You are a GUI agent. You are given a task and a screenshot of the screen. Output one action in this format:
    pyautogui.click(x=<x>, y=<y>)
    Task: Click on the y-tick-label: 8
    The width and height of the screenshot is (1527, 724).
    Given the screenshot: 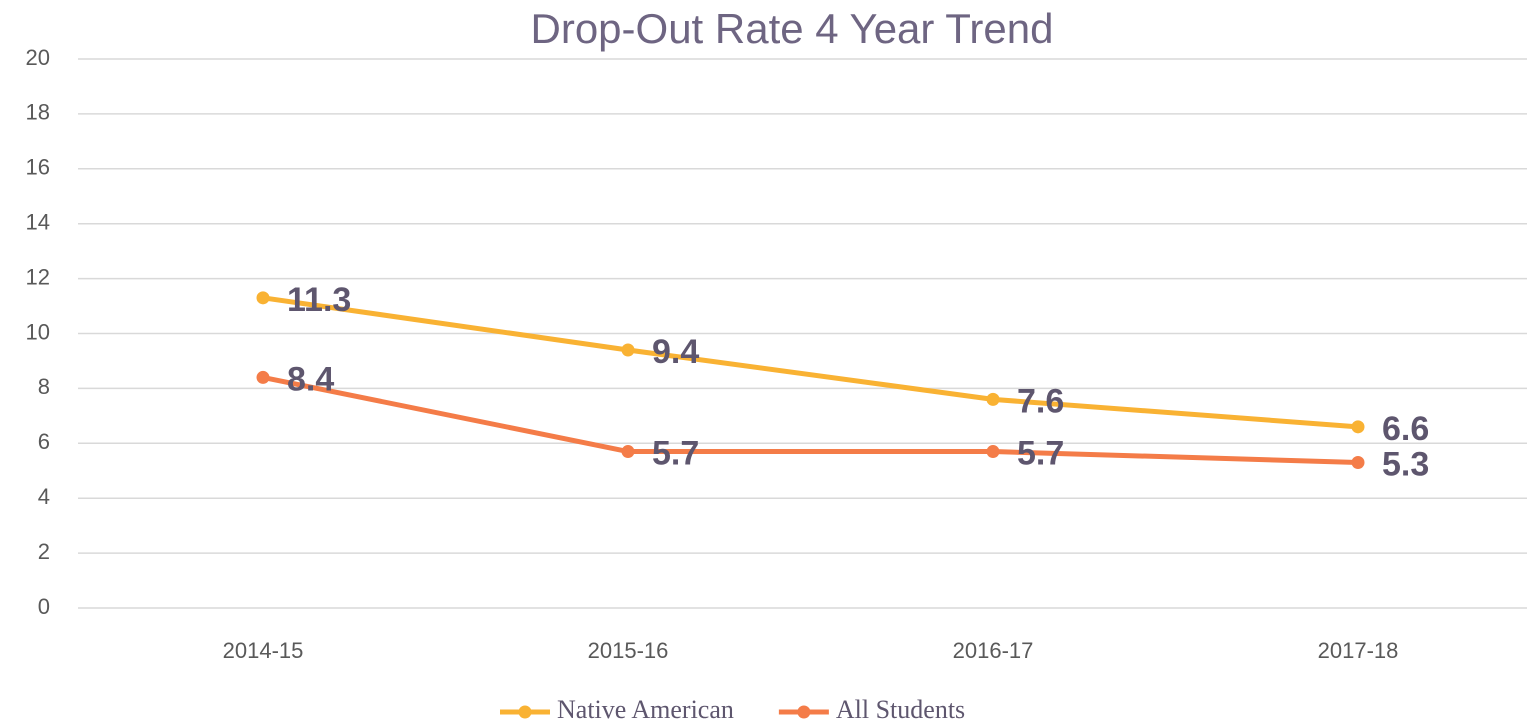 What is the action you would take?
    pyautogui.click(x=44, y=386)
    